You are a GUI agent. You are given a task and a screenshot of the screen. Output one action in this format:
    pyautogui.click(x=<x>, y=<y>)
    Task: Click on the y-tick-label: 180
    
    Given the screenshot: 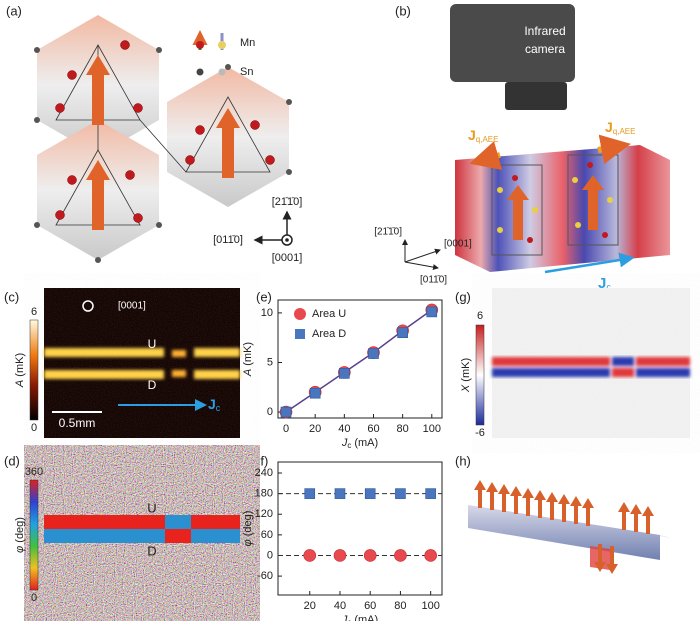 What is the action you would take?
    pyautogui.click(x=264, y=494)
    